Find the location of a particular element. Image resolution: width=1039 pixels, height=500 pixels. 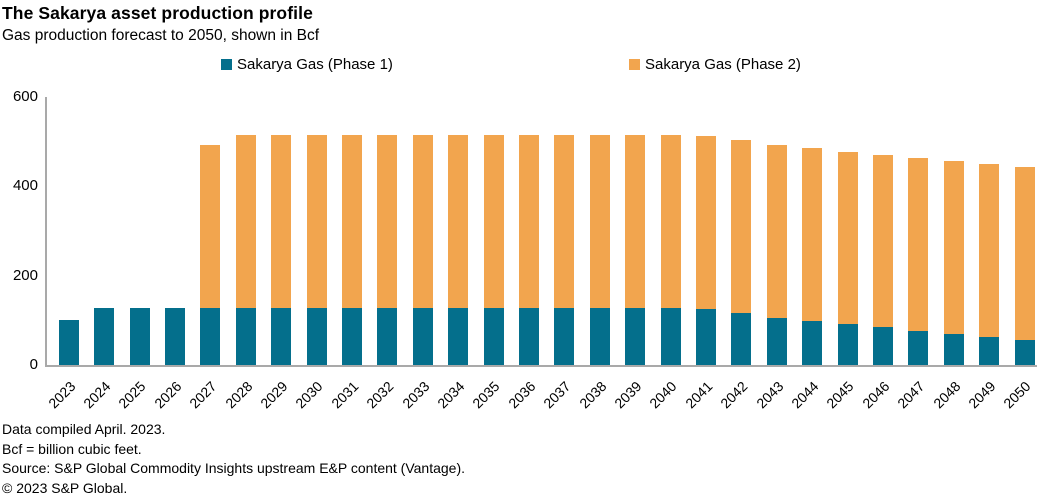

bar-2025 is located at coordinates (139, 336).